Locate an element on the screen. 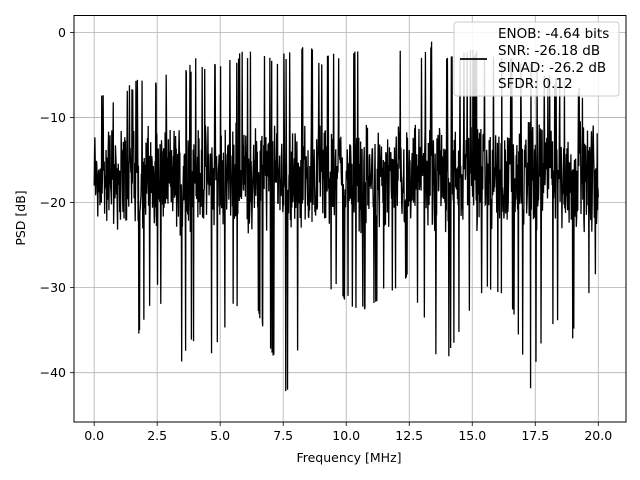 This screenshot has height=480, width=640. legend-box is located at coordinates (536, 59).